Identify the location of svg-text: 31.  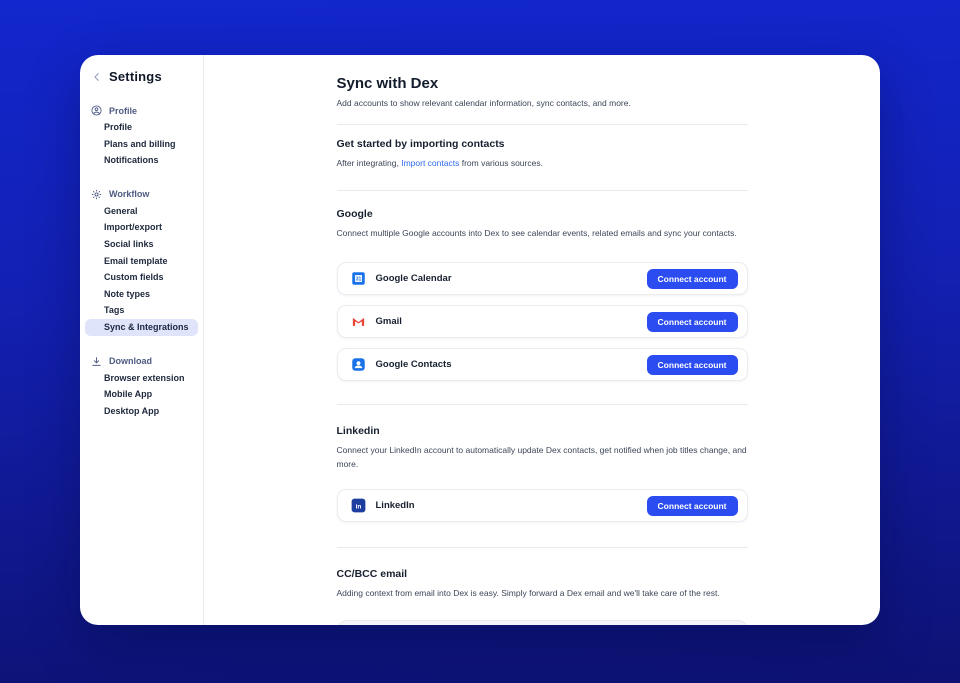
(358, 280).